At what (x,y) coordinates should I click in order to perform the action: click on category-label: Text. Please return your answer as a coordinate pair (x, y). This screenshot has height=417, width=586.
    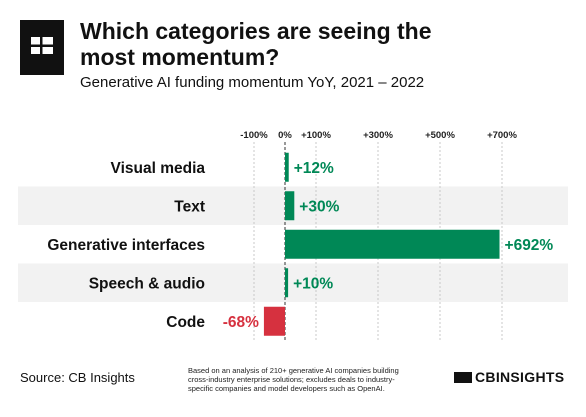
    Looking at the image, I should click on (189, 206).